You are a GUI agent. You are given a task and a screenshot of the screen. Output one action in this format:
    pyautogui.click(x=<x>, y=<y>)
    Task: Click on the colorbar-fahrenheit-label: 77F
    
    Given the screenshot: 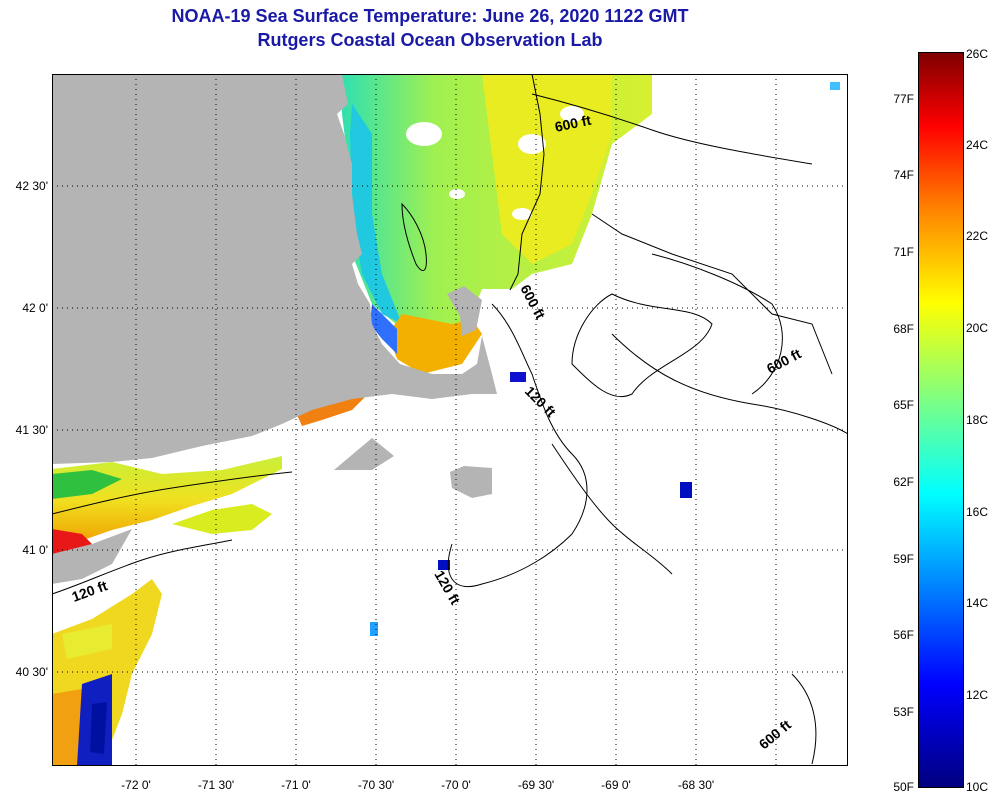 What is the action you would take?
    pyautogui.click(x=903, y=99)
    